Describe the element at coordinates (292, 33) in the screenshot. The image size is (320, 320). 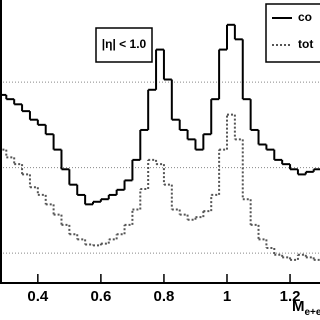
I see `legend-box` at that location.